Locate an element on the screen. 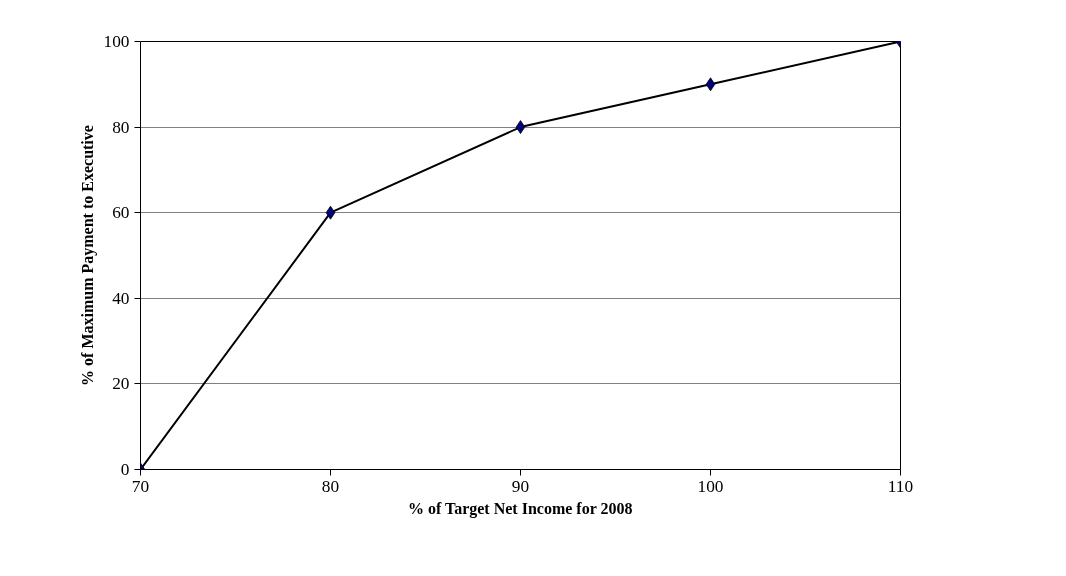 This screenshot has width=1066, height=576. y-tick-label: 40 is located at coordinates (121, 298).